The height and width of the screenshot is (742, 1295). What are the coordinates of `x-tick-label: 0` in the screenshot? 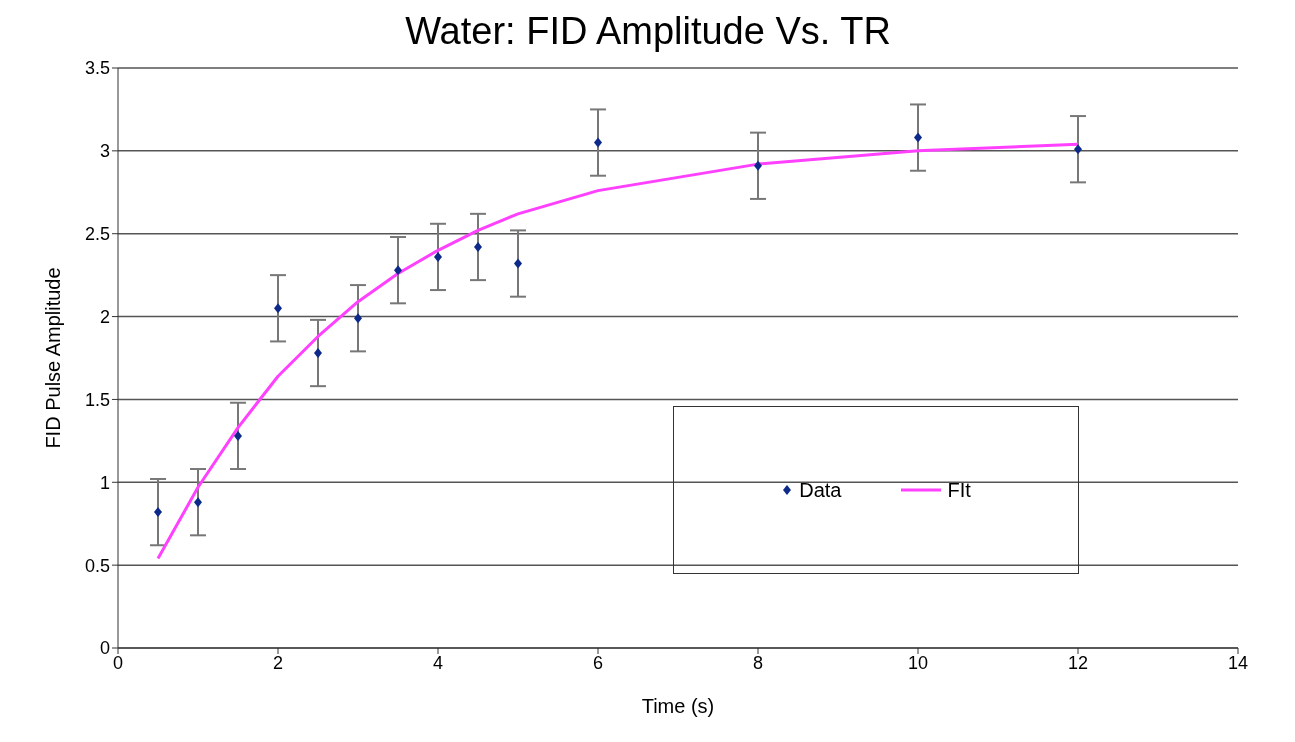 It's located at (118, 662).